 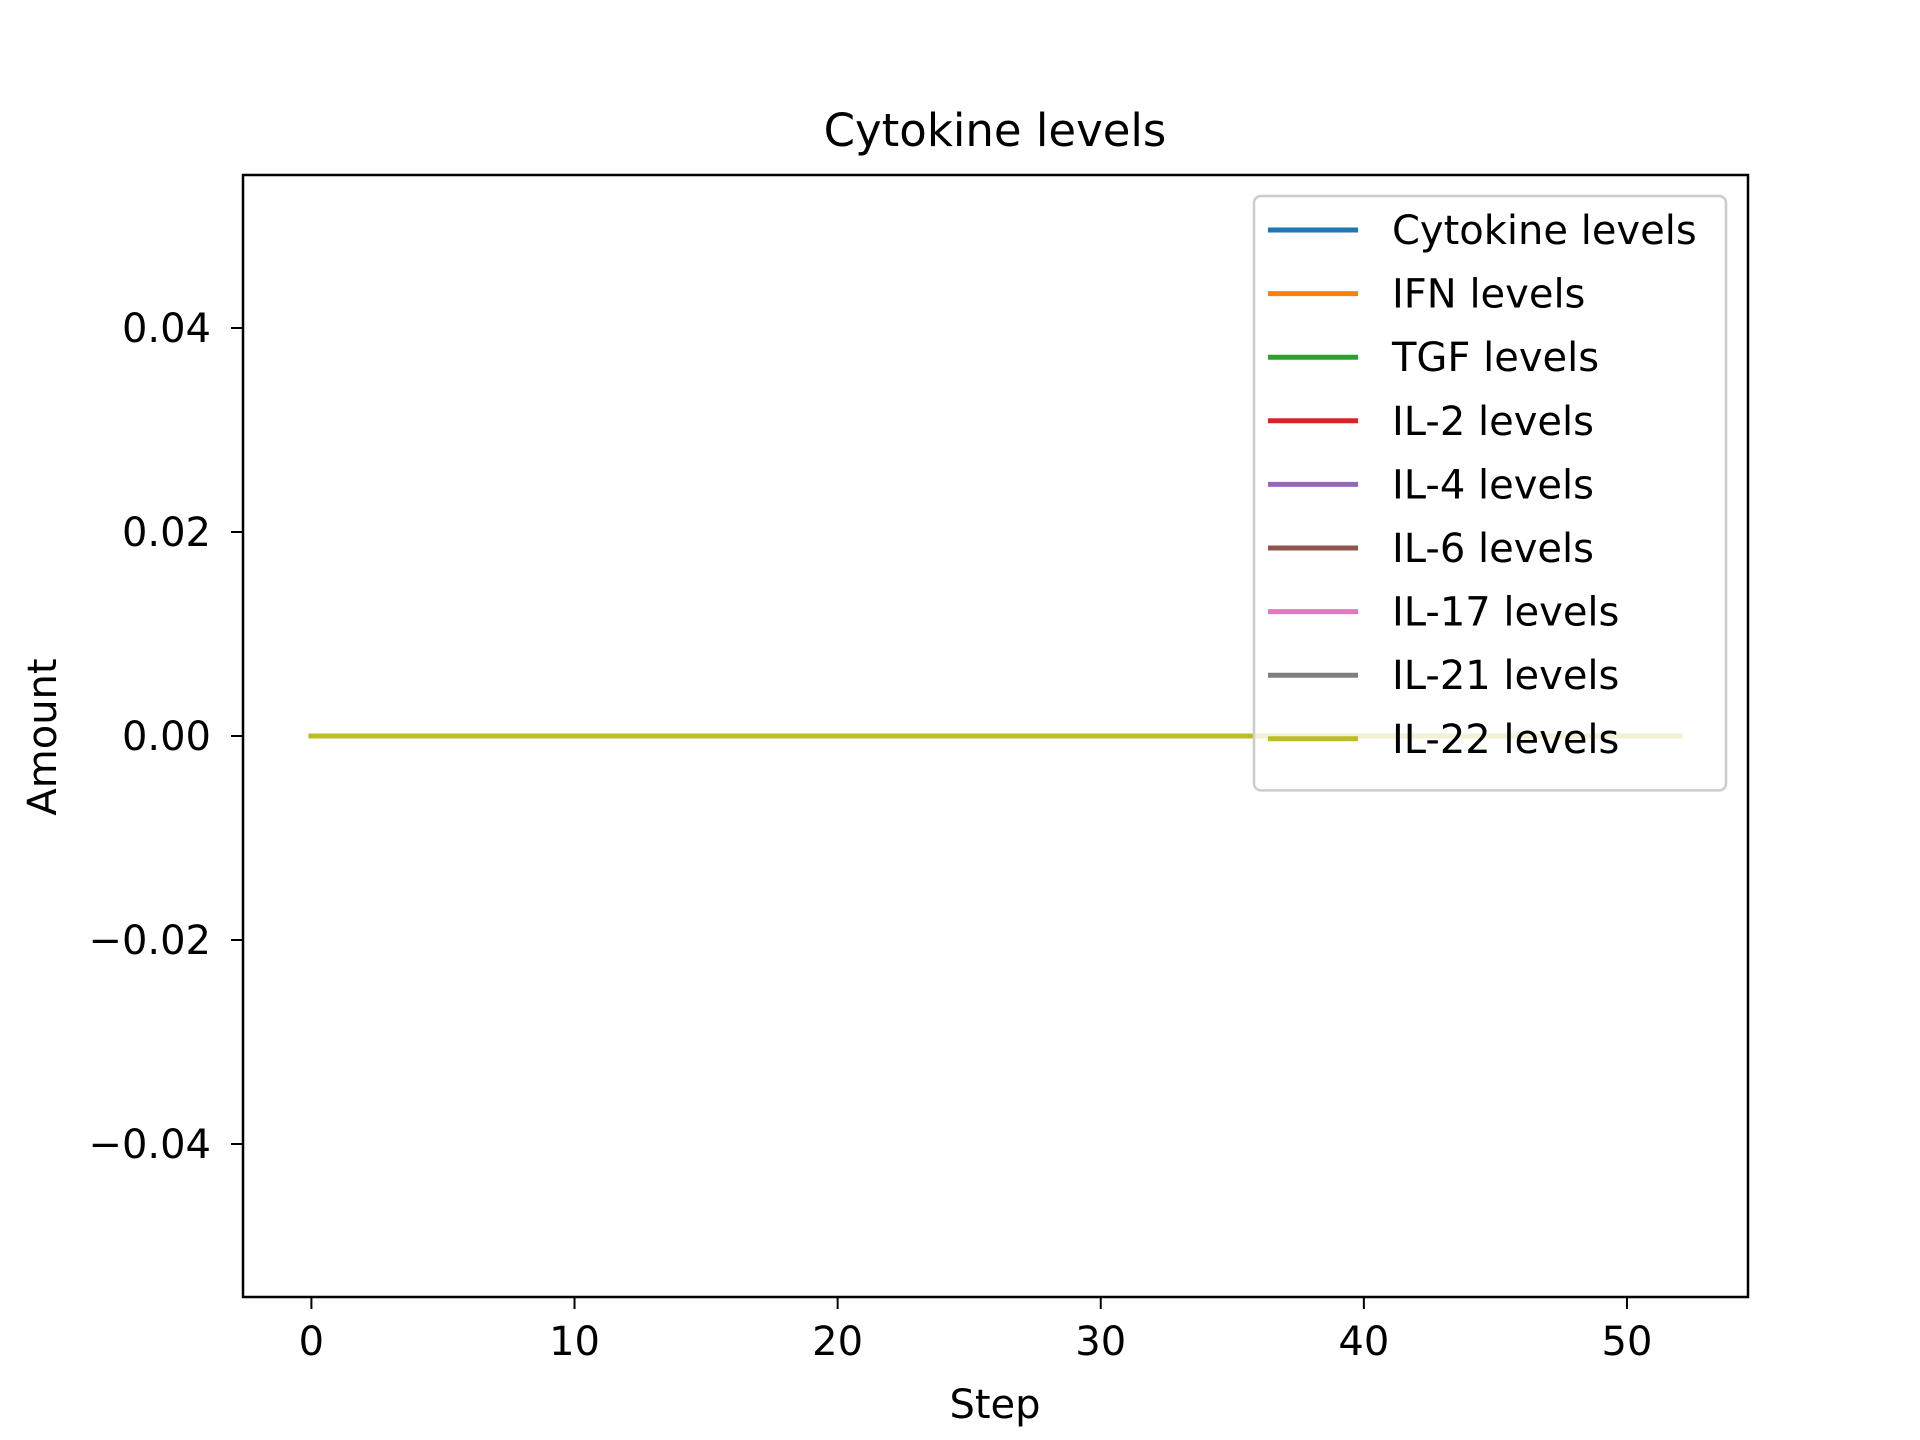 What do you see at coordinates (1363, 1342) in the screenshot?
I see `x-tick-label: 40` at bounding box center [1363, 1342].